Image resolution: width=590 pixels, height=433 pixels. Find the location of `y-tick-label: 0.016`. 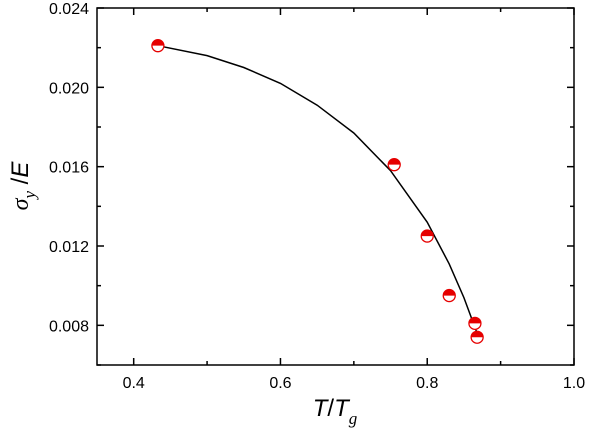

y-tick-label: 0.016 is located at coordinates (69, 168).